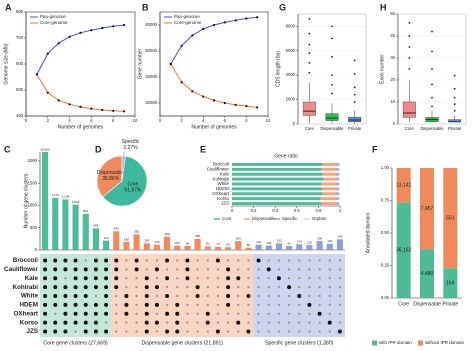  Describe the element at coordinates (218, 169) in the screenshot. I see `row-label: Cauliflower` at that location.